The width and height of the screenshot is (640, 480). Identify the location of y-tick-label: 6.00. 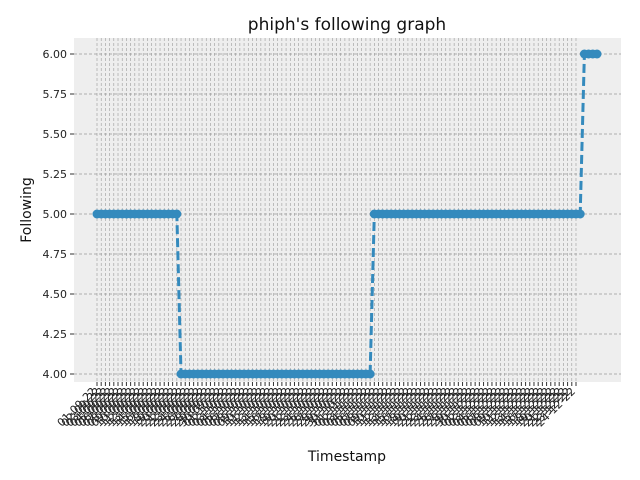
(55, 54).